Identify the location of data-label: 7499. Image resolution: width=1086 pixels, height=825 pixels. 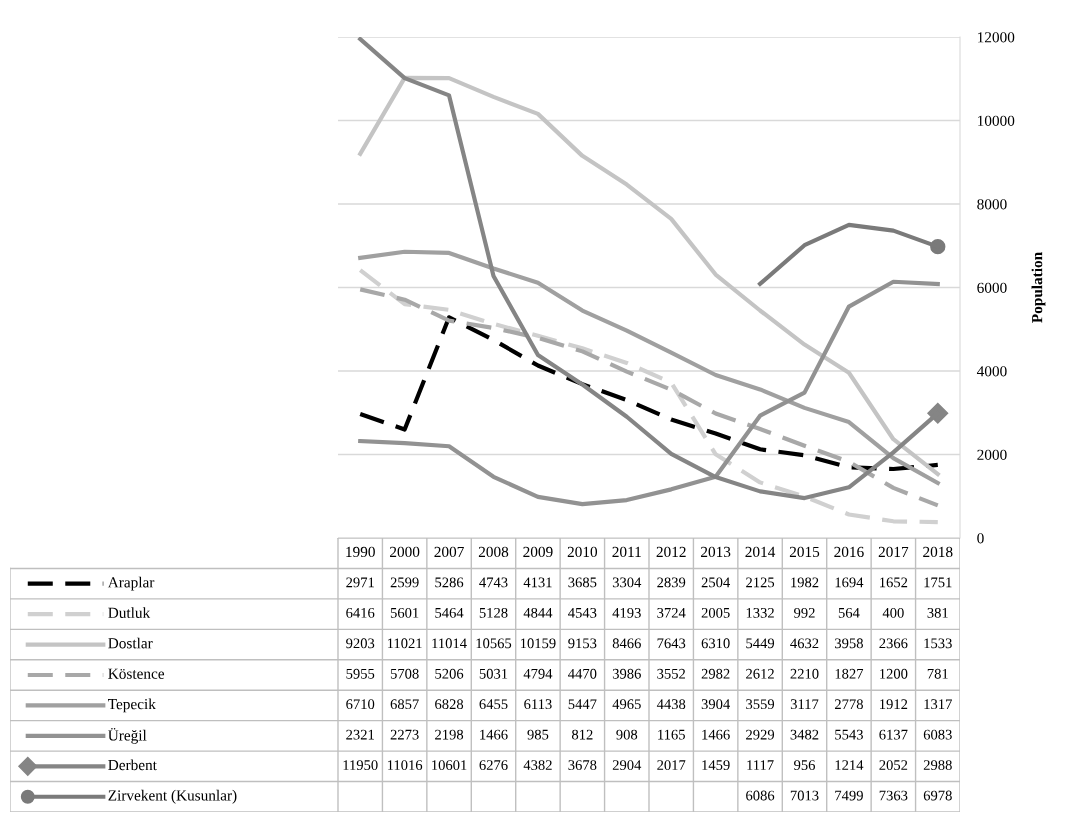
(849, 795).